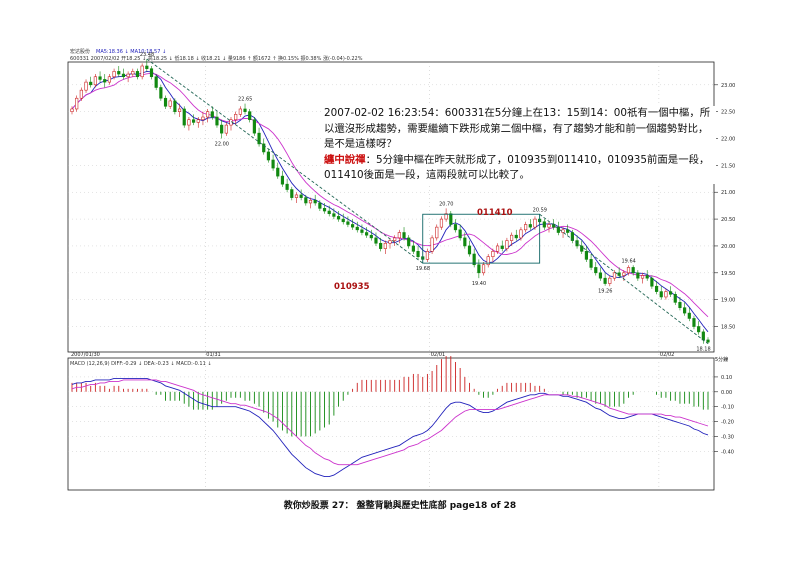  Describe the element at coordinates (352, 287) in the screenshot. I see `marker-010935: 010935` at that location.